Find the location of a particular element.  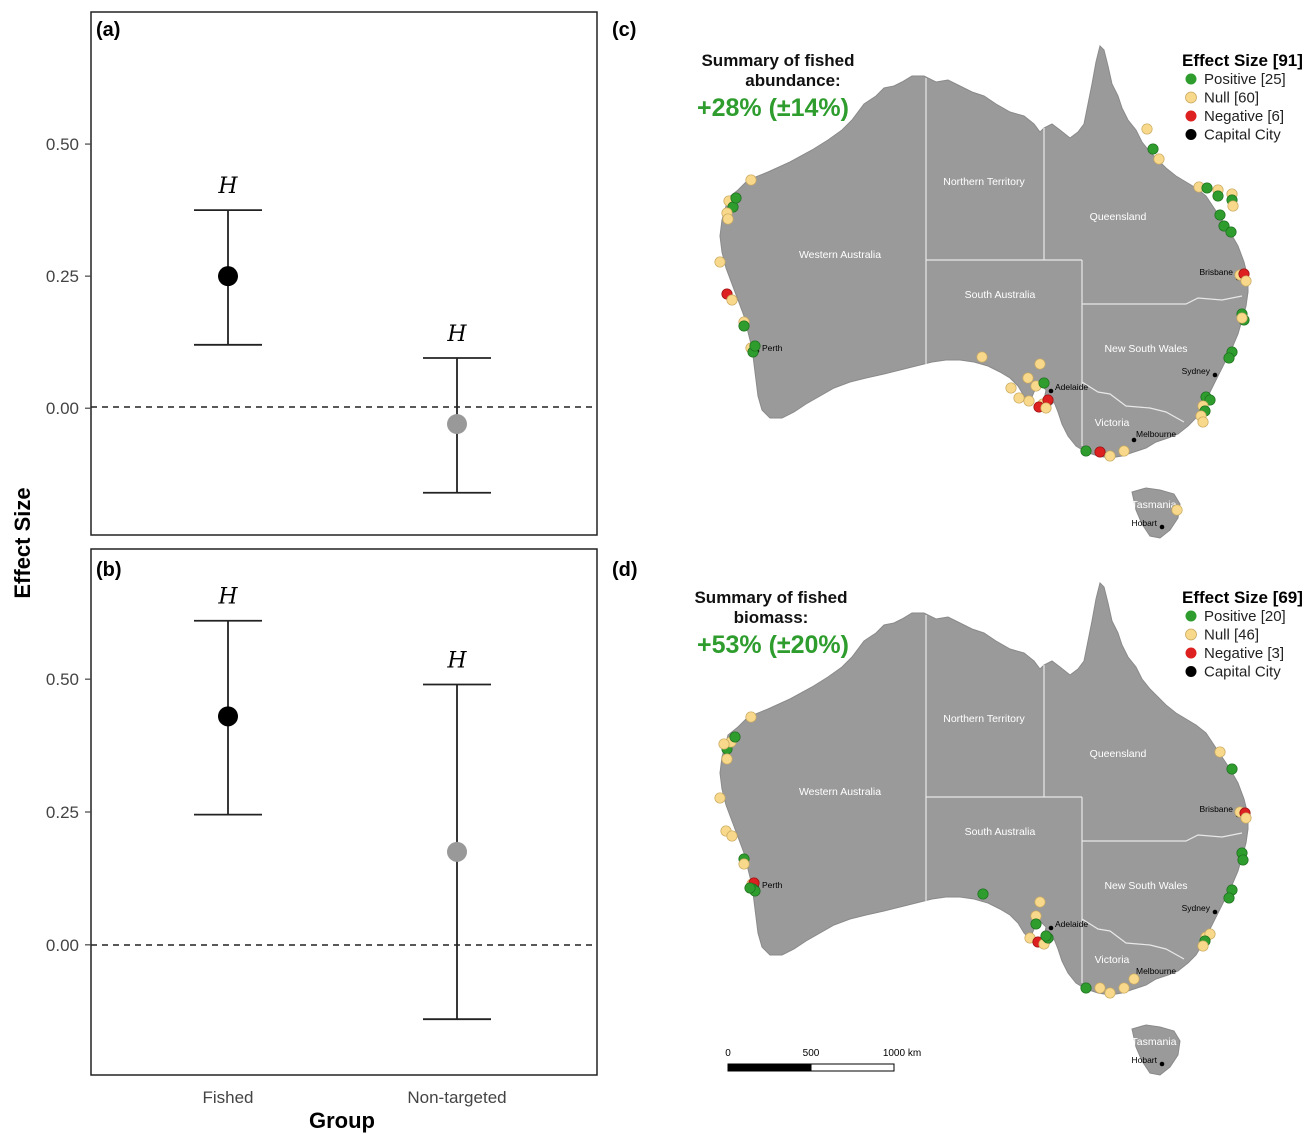

state-label-c: Victoria is located at coordinates (1112, 423).